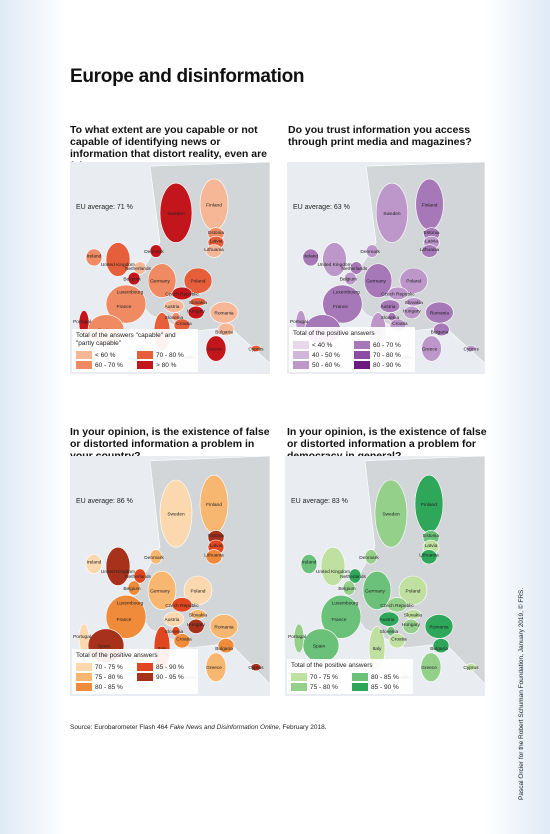  Describe the element at coordinates (326, 355) in the screenshot. I see `legend-label: 40 - 50 %` at that location.